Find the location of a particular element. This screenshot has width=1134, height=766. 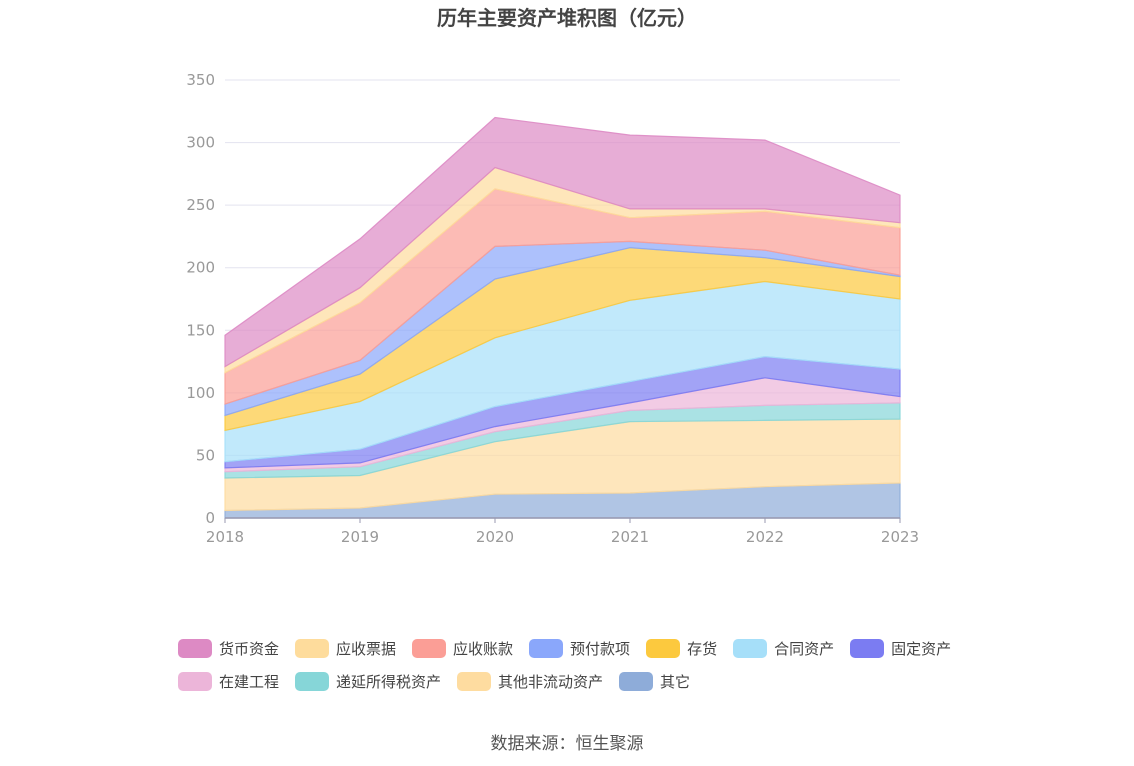

legend-item: 固定资产 is located at coordinates (900, 648).